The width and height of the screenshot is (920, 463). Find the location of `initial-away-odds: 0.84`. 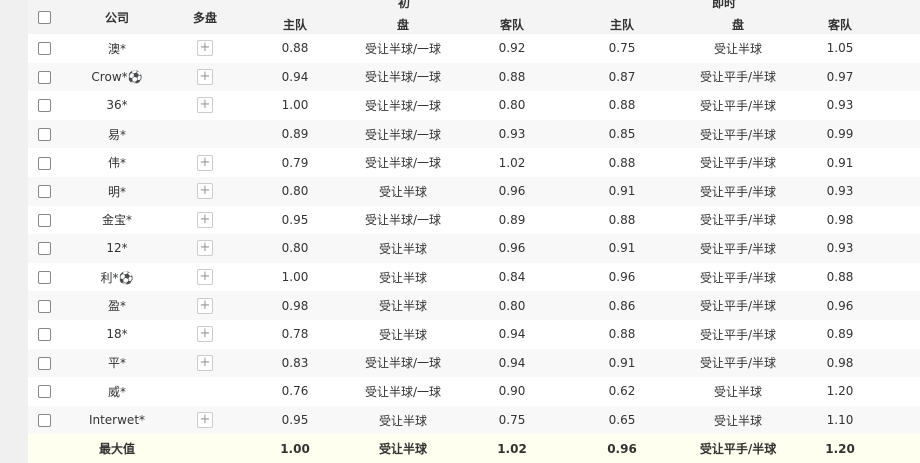

initial-away-odds: 0.84 is located at coordinates (512, 277).